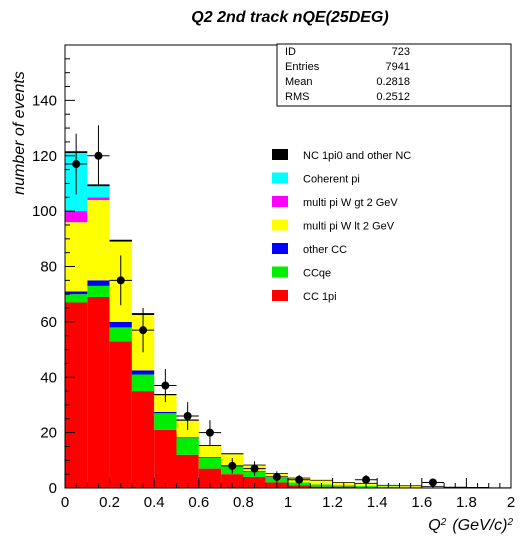 The image size is (527, 544). What do you see at coordinates (398, 67) in the screenshot?
I see `stats-value: 7941` at bounding box center [398, 67].